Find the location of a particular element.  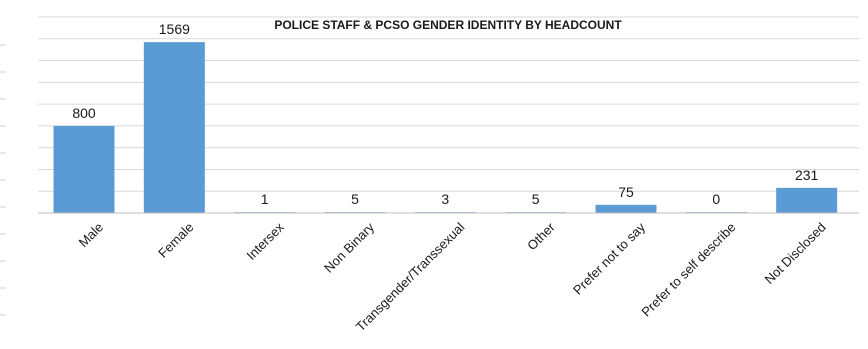

category-label: Other is located at coordinates (541, 236).